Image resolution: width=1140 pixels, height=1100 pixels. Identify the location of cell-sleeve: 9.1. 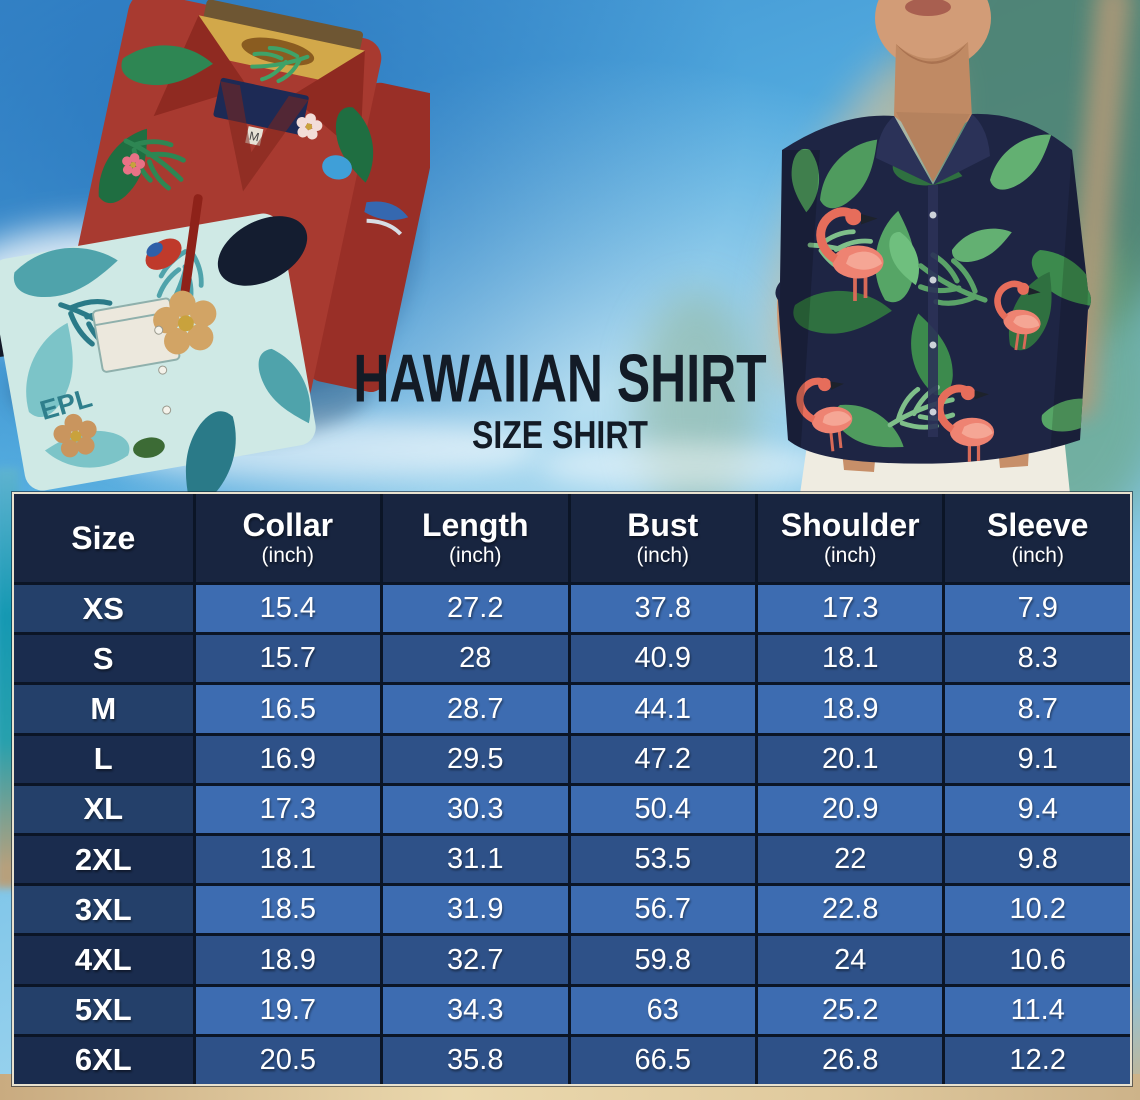
(1036, 759).